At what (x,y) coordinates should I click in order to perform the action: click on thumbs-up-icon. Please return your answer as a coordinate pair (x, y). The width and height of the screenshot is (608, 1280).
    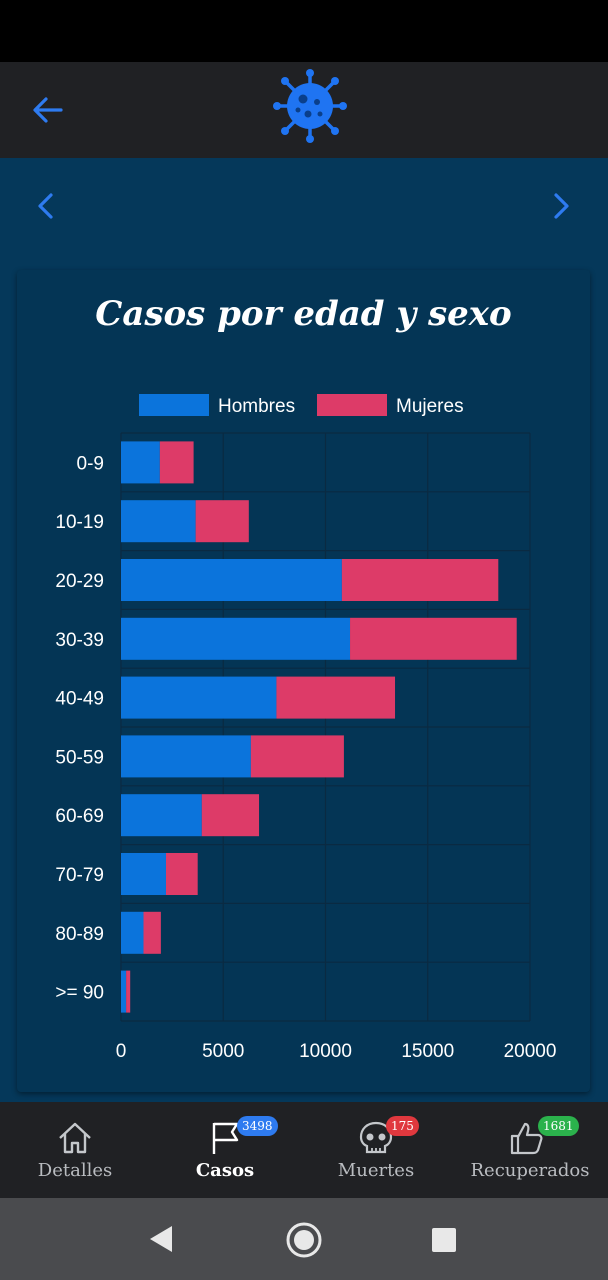
    Looking at the image, I should click on (526, 1138).